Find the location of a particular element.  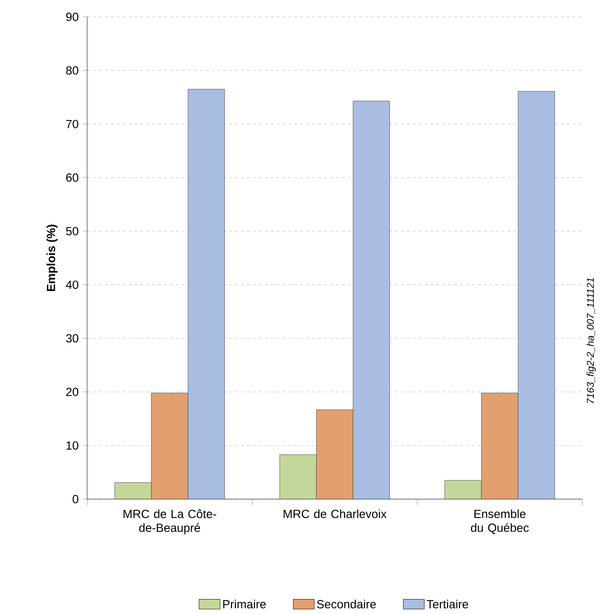

y-tick-label: 30 is located at coordinates (72, 338).